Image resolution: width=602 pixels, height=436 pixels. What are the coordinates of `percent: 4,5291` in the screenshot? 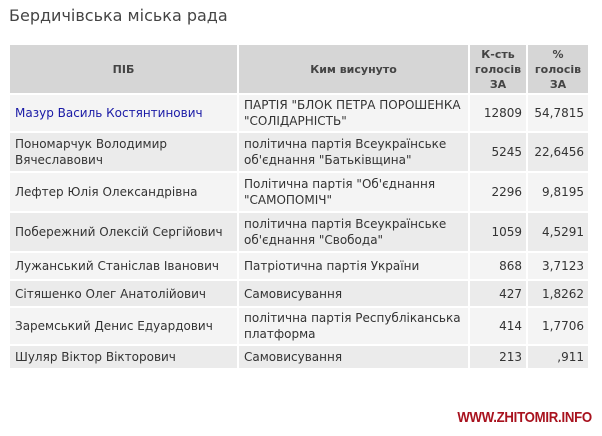 It's located at (558, 232).